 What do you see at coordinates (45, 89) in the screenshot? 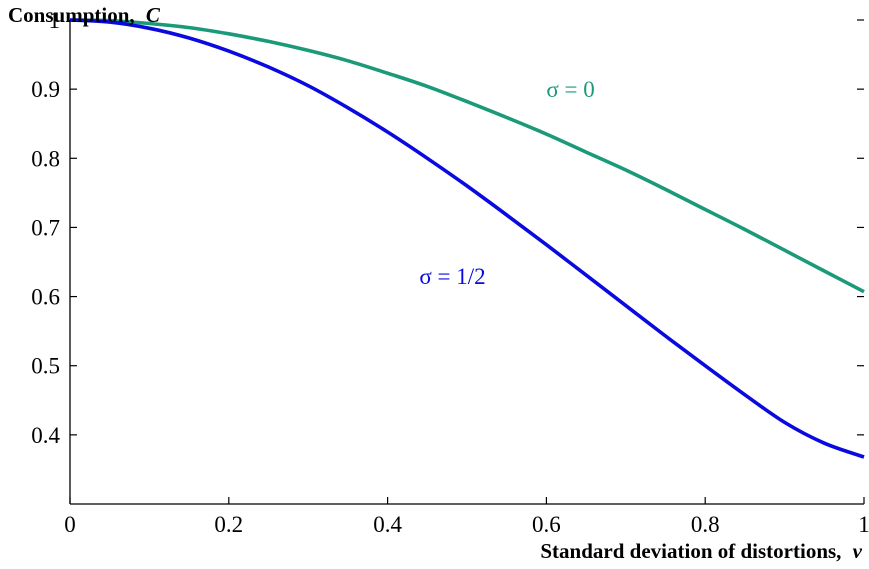
I see `y-tick-label: 0.9` at bounding box center [45, 89].